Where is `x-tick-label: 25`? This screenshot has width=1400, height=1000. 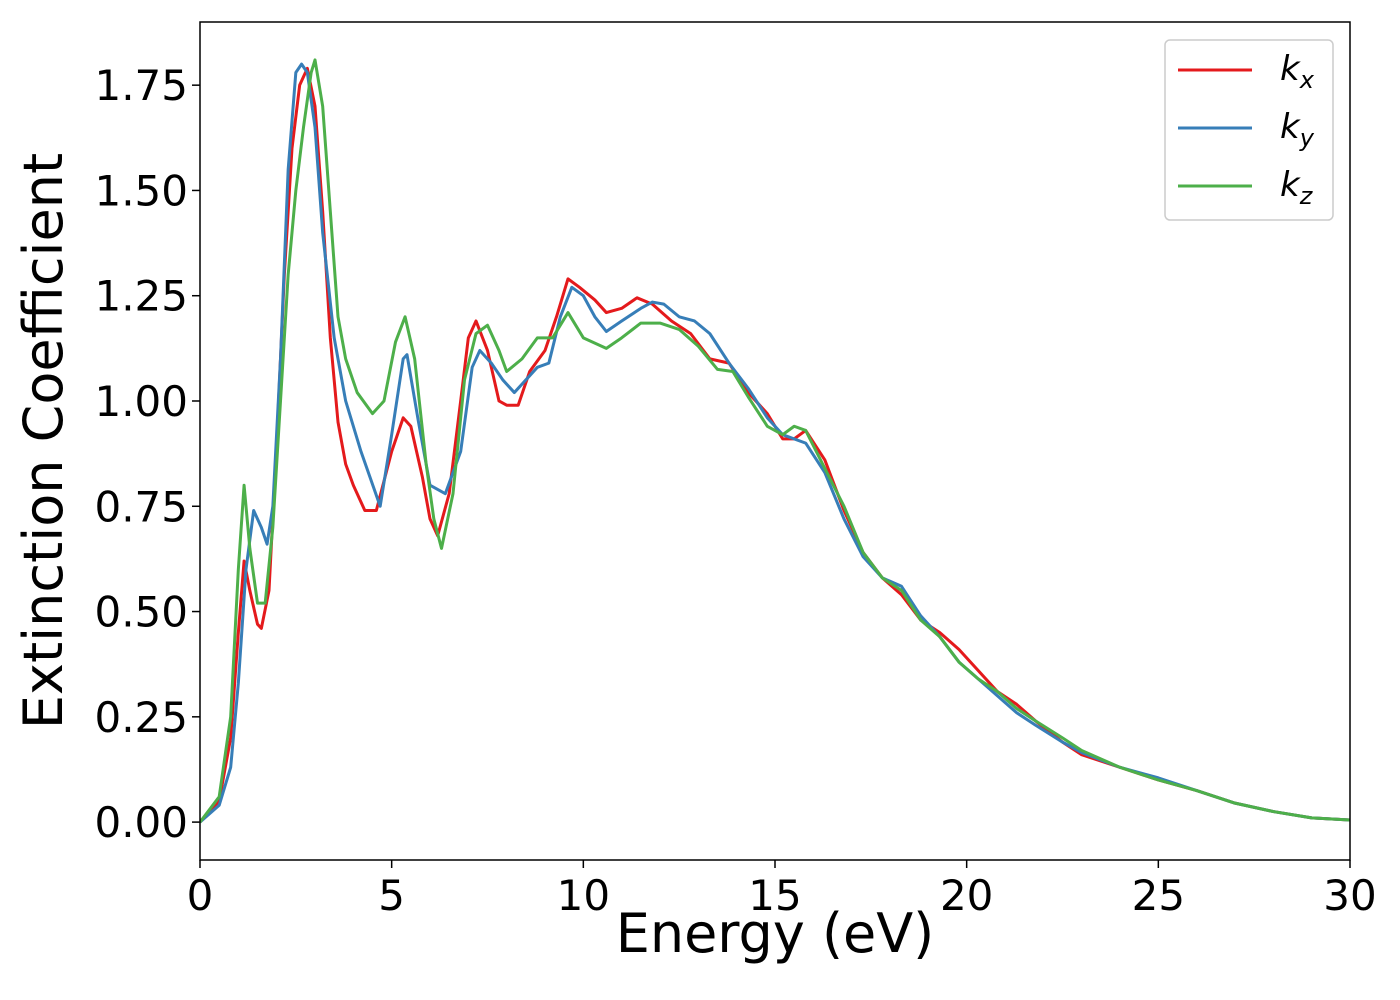 x-tick-label: 25 is located at coordinates (1158, 895).